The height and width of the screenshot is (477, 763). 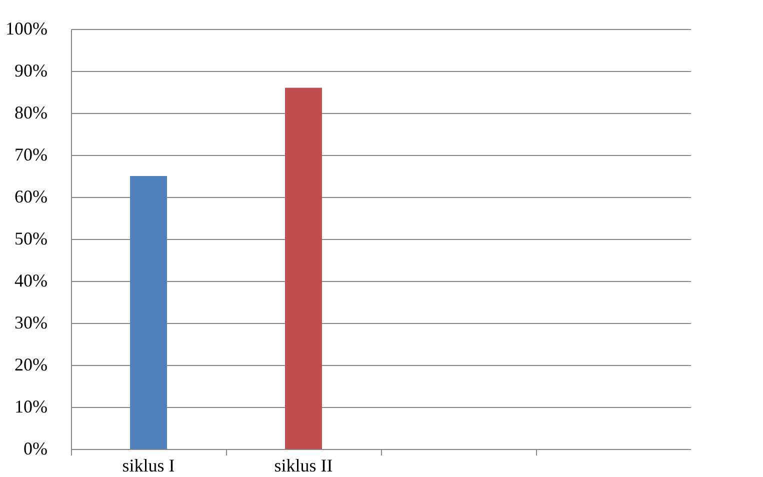 What do you see at coordinates (303, 466) in the screenshot?
I see `x-tick-label: siklus II` at bounding box center [303, 466].